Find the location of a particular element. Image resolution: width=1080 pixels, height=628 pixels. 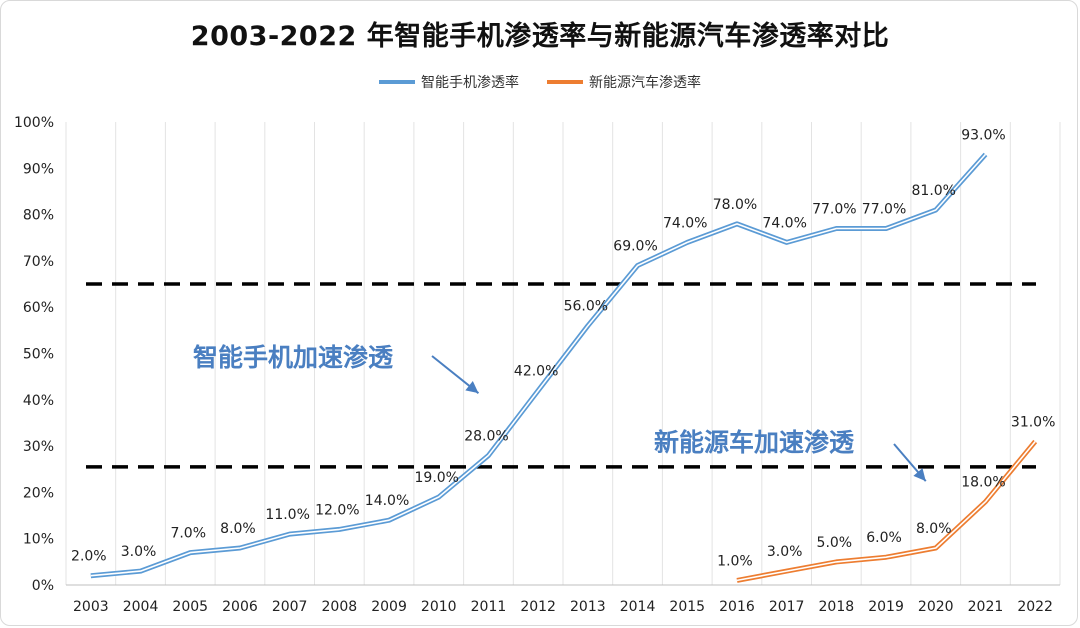

data-label: 56.0% is located at coordinates (586, 307).